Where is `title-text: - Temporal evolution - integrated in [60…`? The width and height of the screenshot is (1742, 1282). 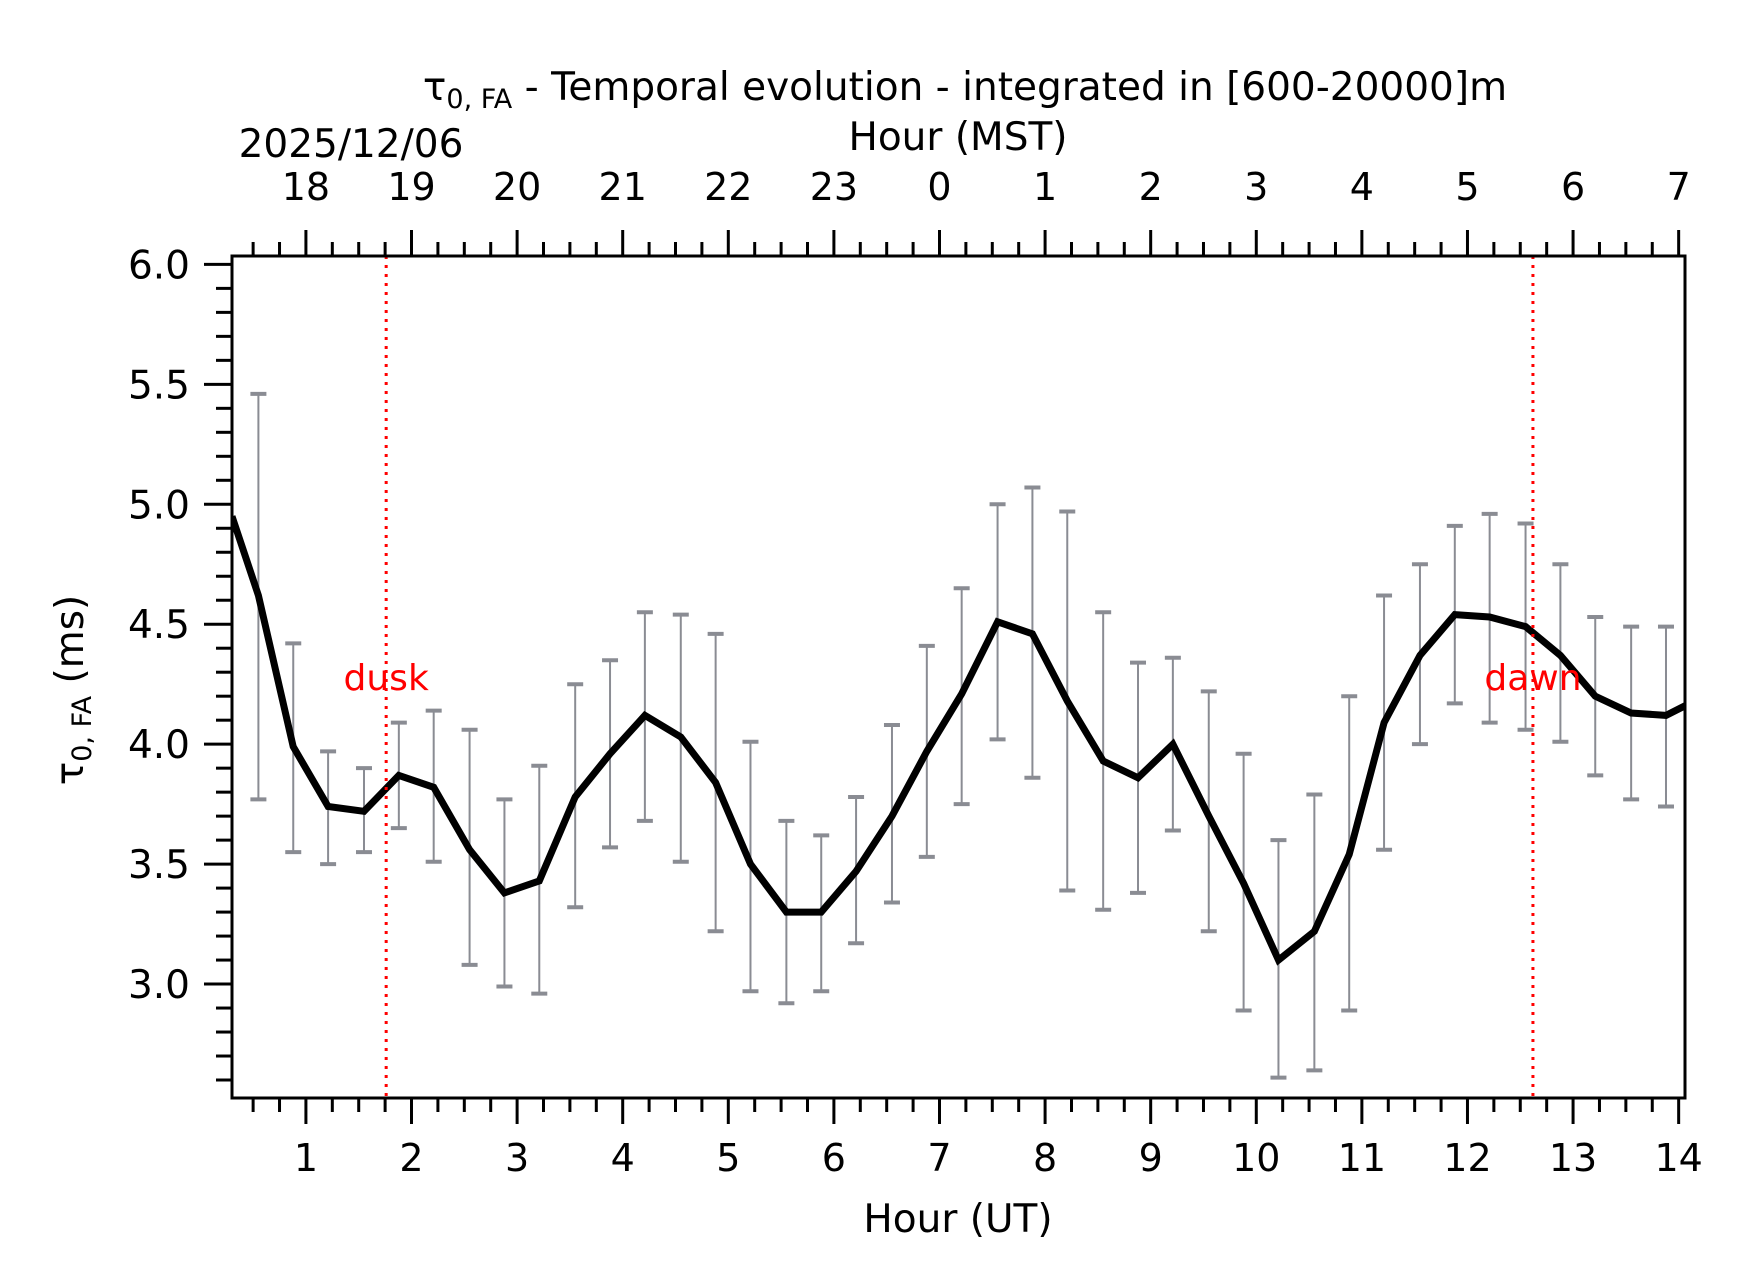 title-text: - Temporal evolution - integrated in [60… is located at coordinates (1009, 87).